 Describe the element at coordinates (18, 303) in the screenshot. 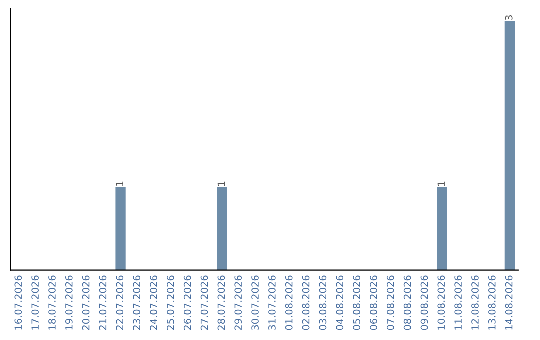

I see `x-tick-label: 16.07.2026` at that location.